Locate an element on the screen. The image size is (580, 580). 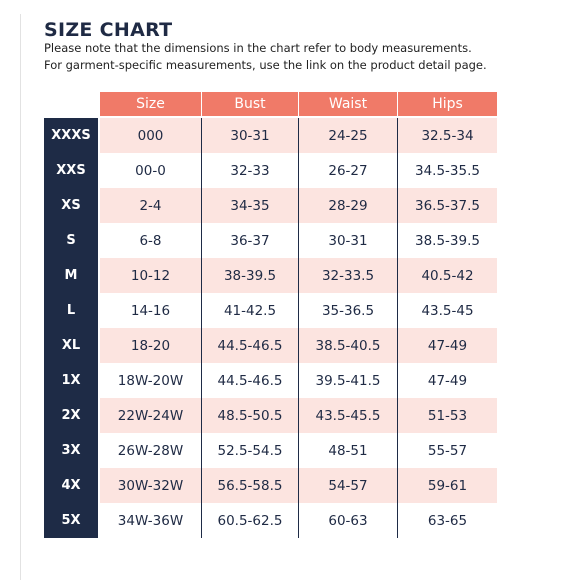
size-cell: 14-16 is located at coordinates (150, 310).